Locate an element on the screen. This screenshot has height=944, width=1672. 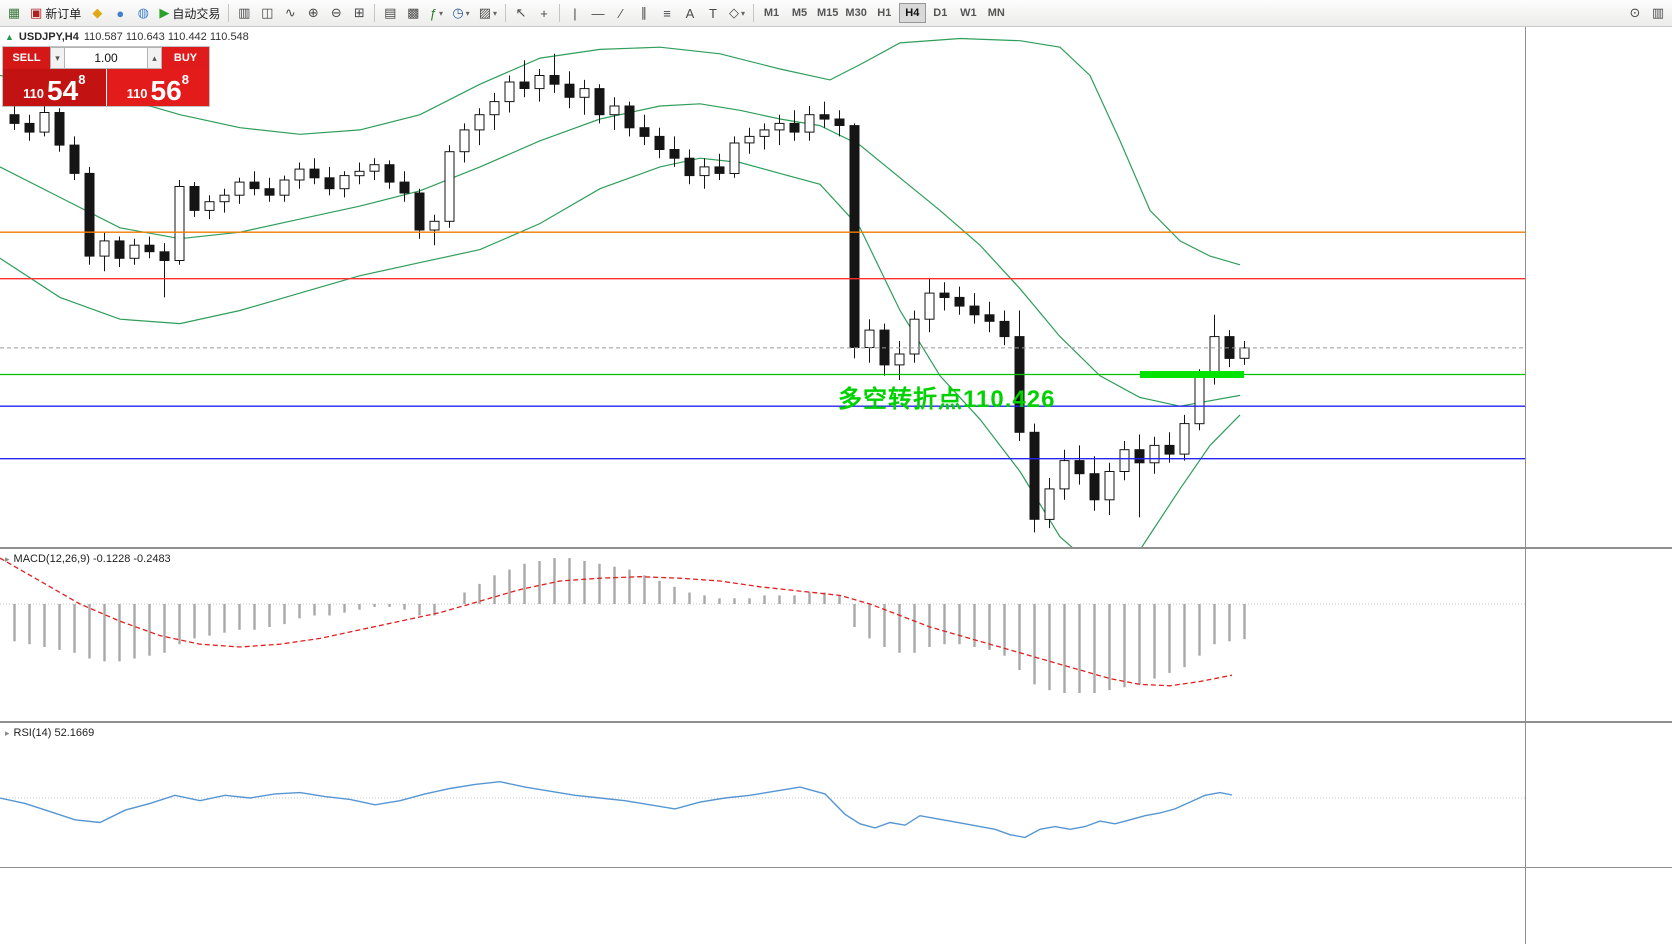
trendline-icon: ∕ is located at coordinates (621, 13).